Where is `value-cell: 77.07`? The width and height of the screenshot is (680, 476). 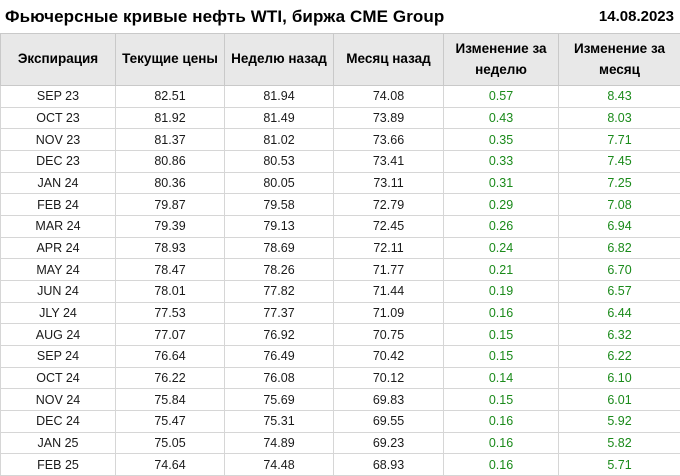
value-cell: 77.07 is located at coordinates (170, 334).